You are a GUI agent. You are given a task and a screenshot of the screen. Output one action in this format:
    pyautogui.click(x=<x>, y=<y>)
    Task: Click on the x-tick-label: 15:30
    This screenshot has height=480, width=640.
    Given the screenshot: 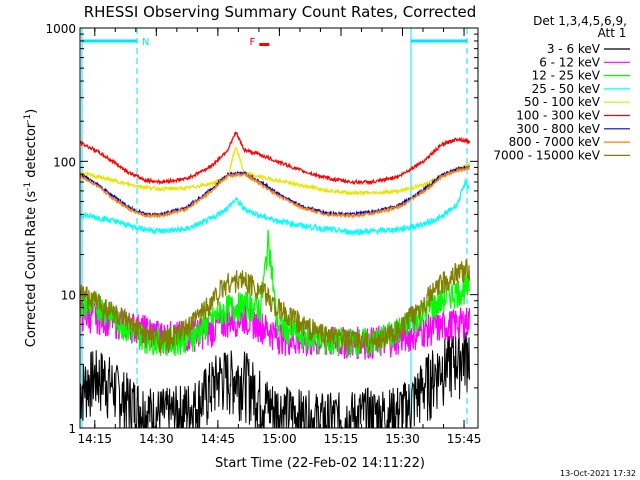 What is the action you would take?
    pyautogui.click(x=402, y=439)
    